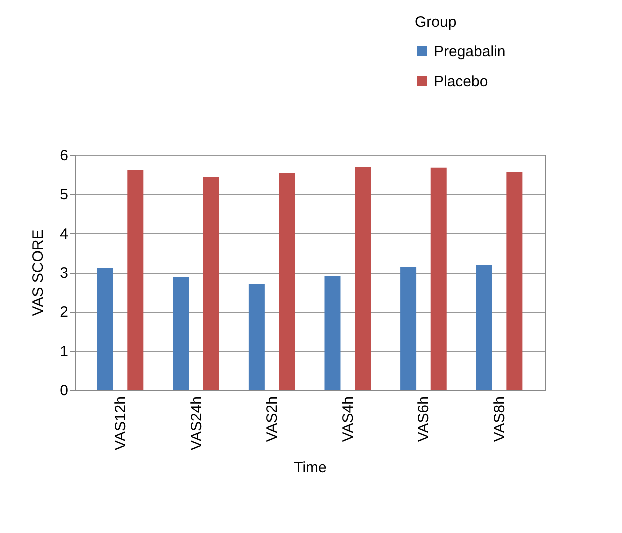  Describe the element at coordinates (39, 273) in the screenshot. I see `y-axis-title: VAS SCORE` at that location.